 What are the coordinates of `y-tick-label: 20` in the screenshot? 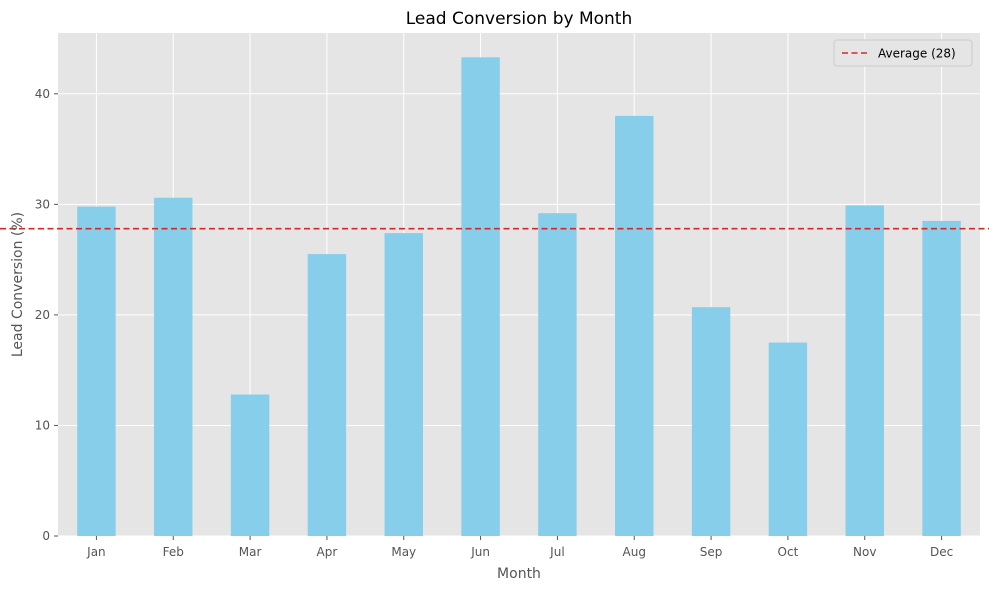 It's located at (42, 315).